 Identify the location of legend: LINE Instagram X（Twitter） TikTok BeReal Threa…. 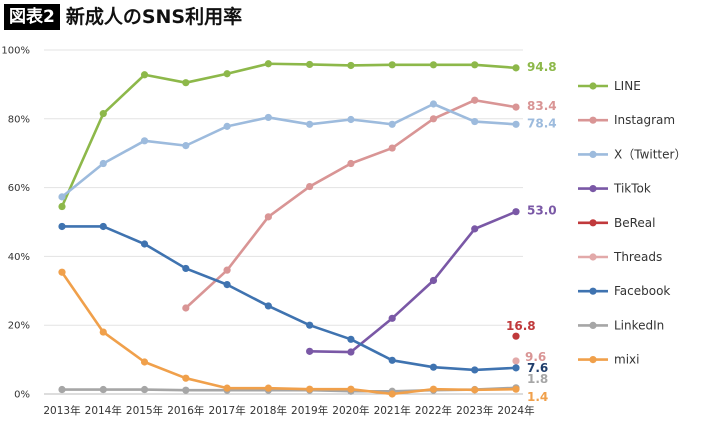
(632, 223).